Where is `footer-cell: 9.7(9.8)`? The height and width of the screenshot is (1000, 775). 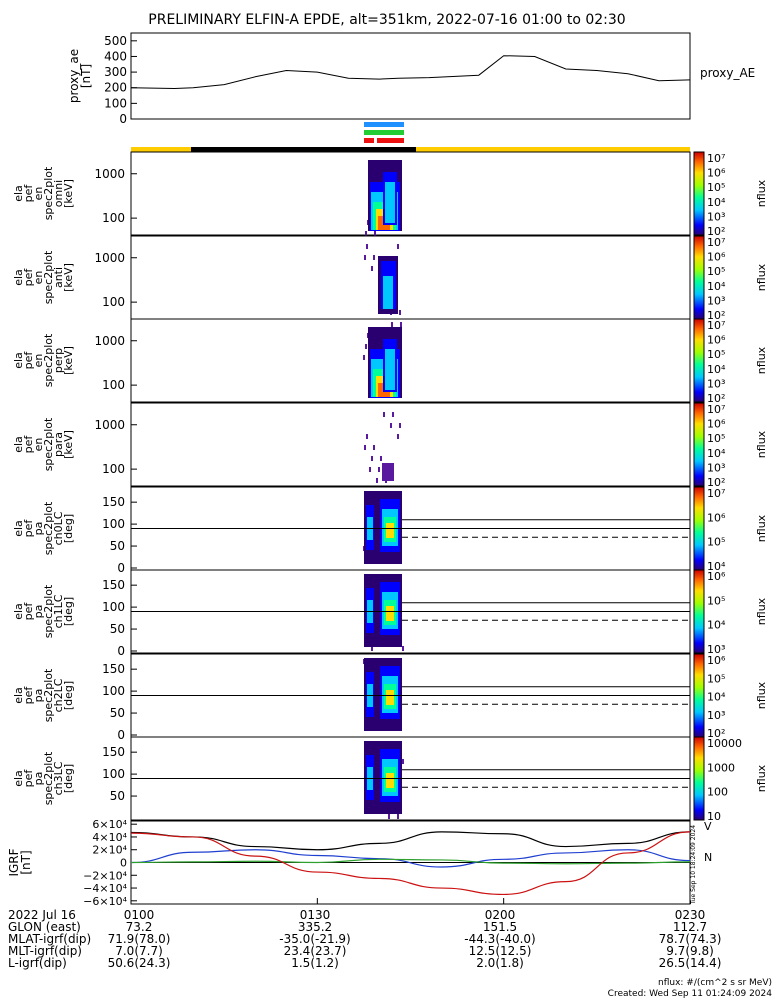
footer-cell: 9.7(9.8) is located at coordinates (690, 951).